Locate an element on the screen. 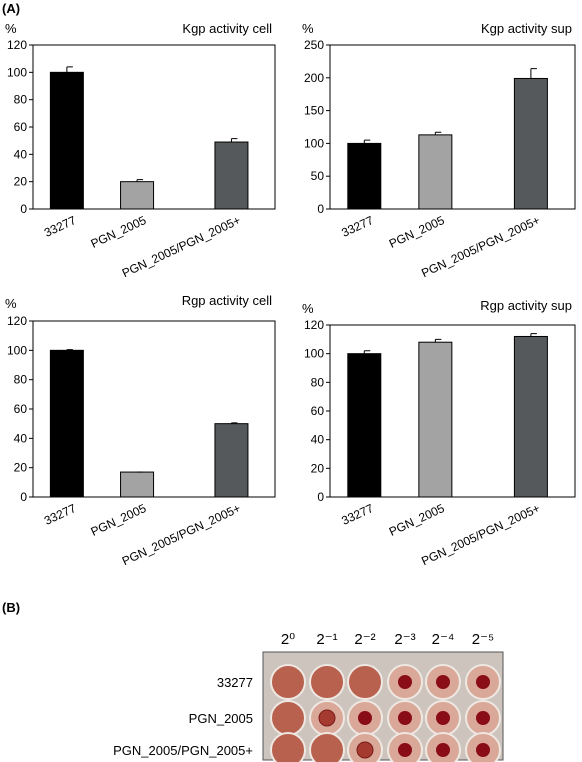 Image resolution: width=582 pixels, height=762 pixels. column-label: 2⁻³ is located at coordinates (404, 639).